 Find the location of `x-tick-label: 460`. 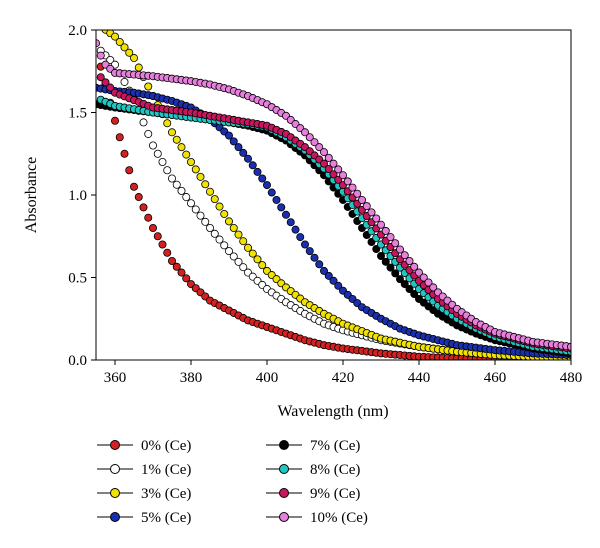

x-tick-label: 460 is located at coordinates (495, 378).